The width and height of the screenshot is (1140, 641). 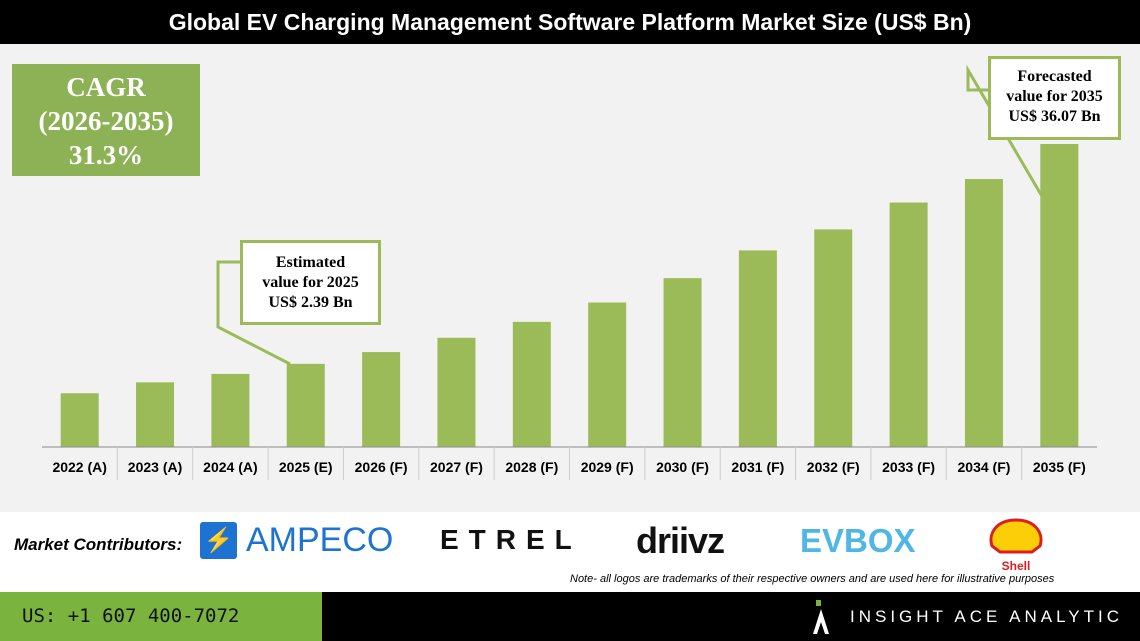 What do you see at coordinates (381, 467) in the screenshot?
I see `x-tick-label: 2026 (F)` at bounding box center [381, 467].